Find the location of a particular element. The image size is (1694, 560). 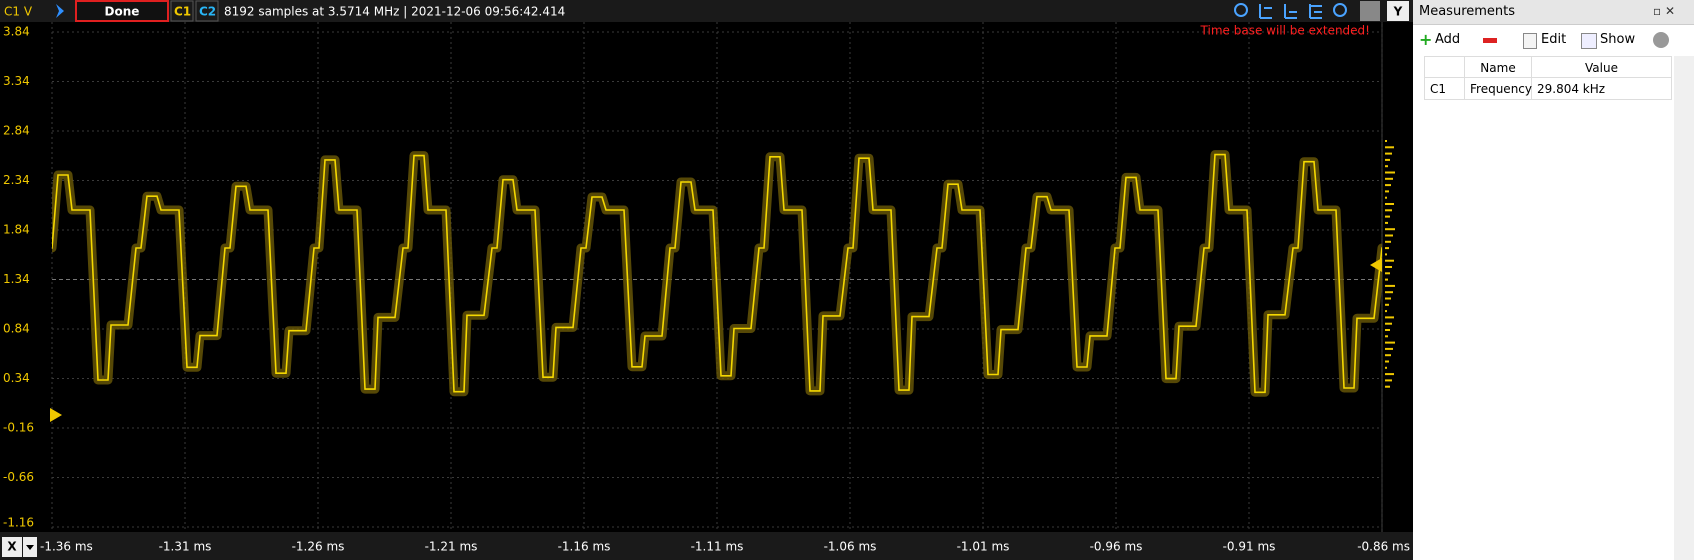

top-bar is located at coordinates (706, 11).